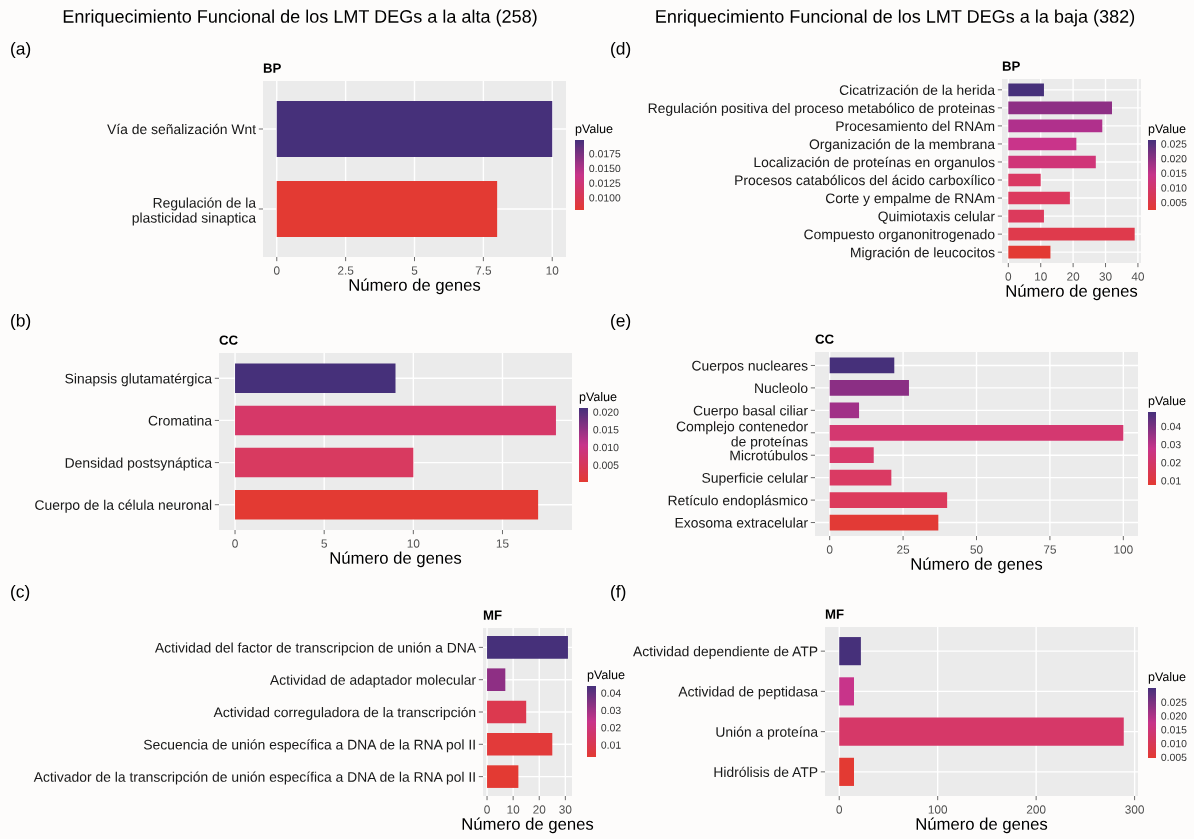  What do you see at coordinates (621, 322) in the screenshot?
I see `text: (e)` at bounding box center [621, 322].